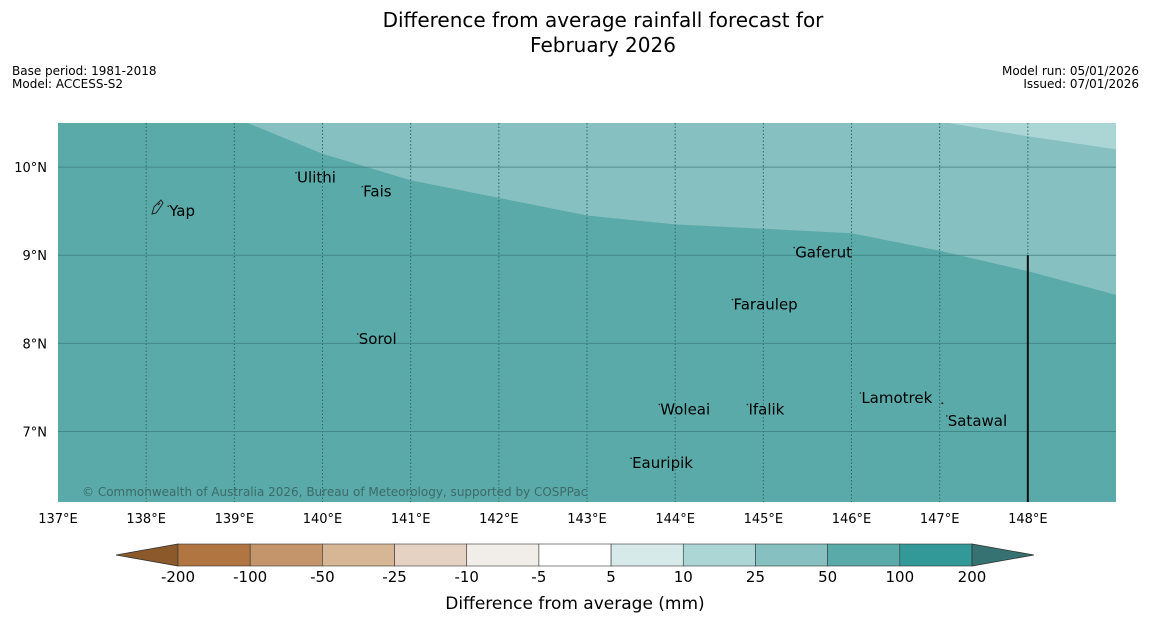 The width and height of the screenshot is (1150, 644). Describe the element at coordinates (1081, 84) in the screenshot. I see `issued-text: Issued: 07/01/2026` at that location.